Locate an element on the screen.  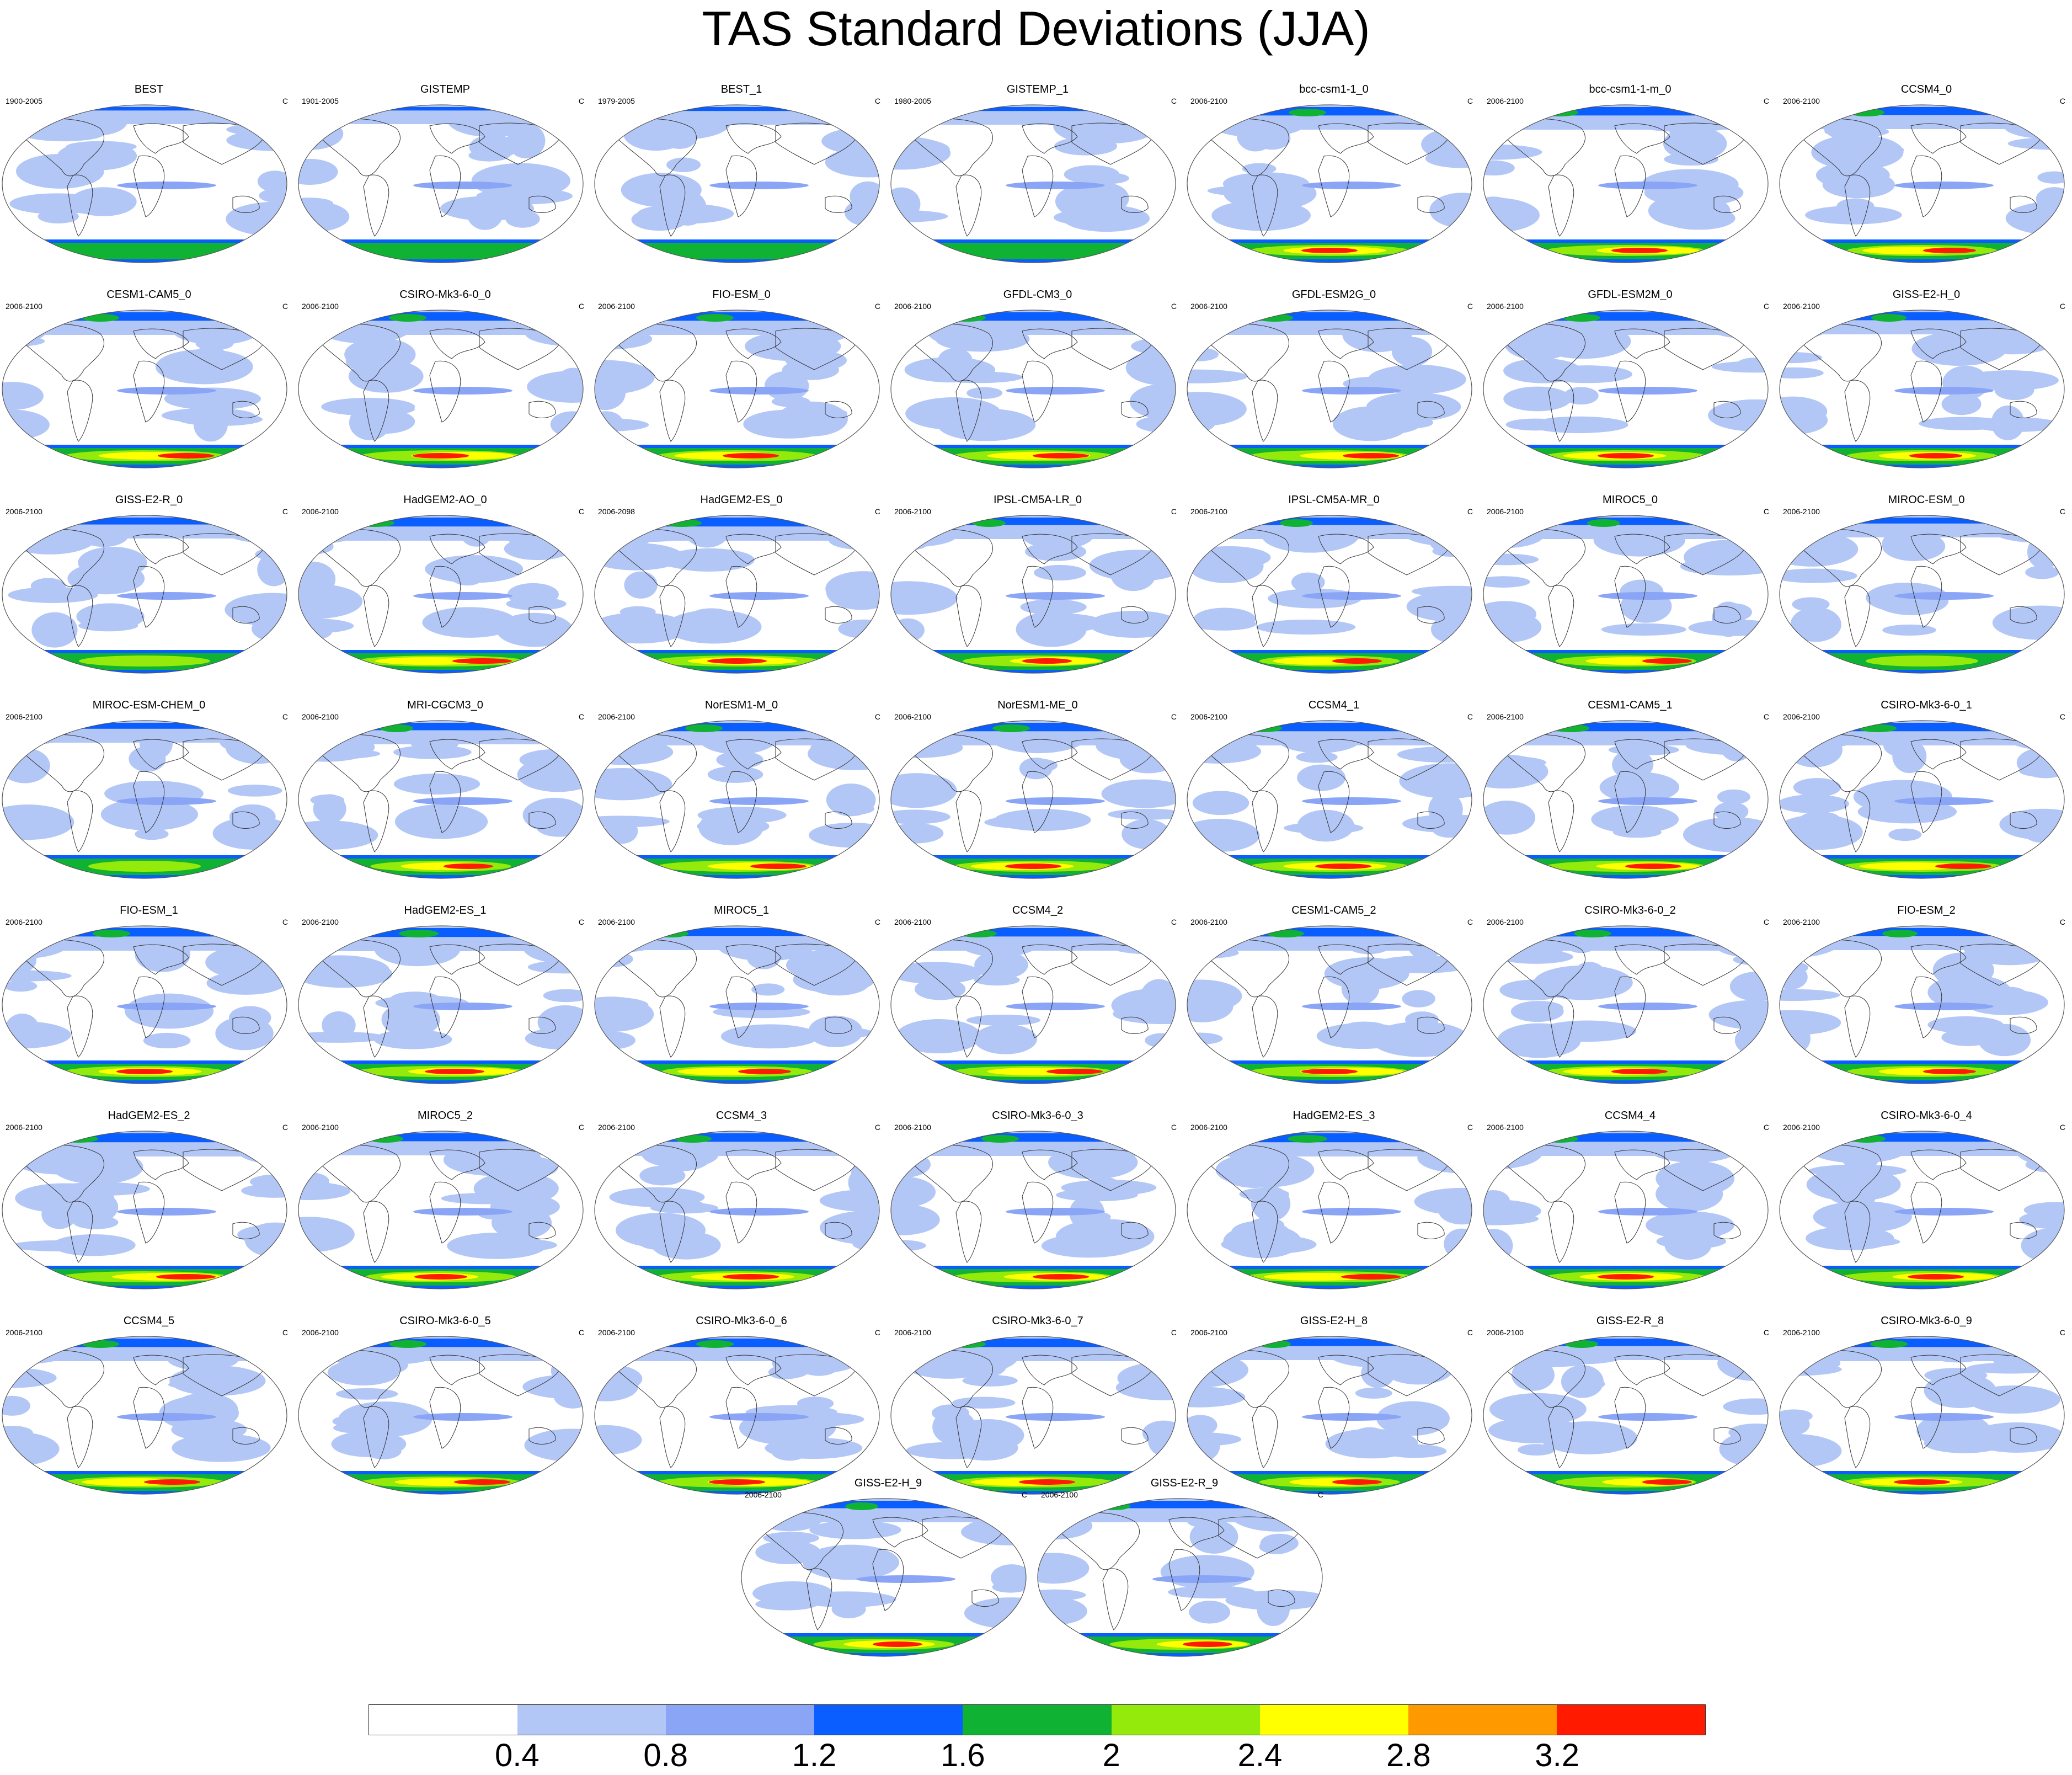
map-panel: CSIRO-Mk3-6-0_9 2006-2100 C is located at coordinates (1926, 1417).